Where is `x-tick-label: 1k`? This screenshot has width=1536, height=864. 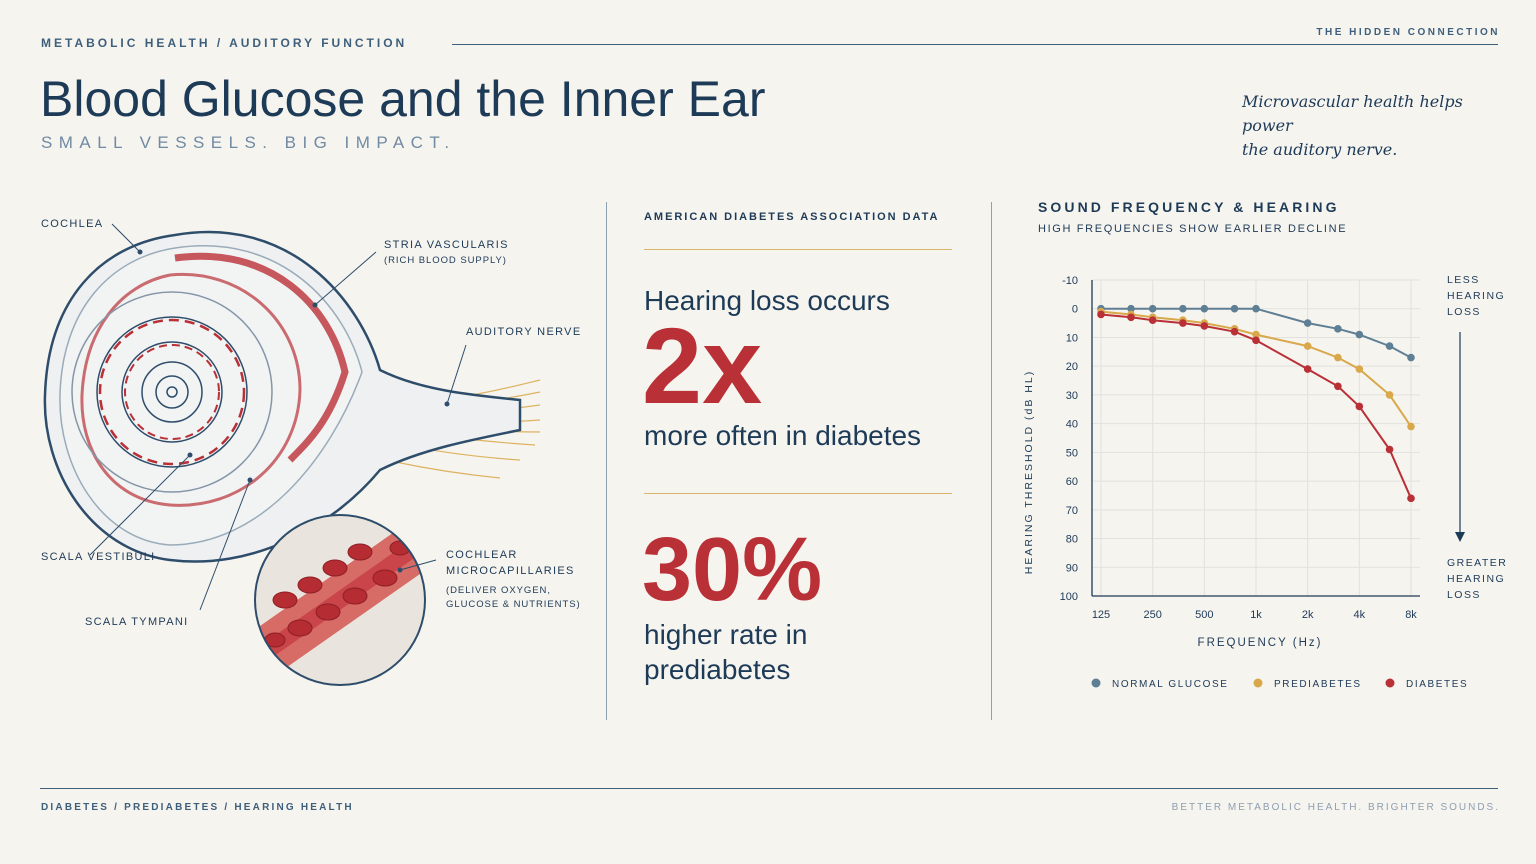
x-tick-label: 1k is located at coordinates (1256, 615).